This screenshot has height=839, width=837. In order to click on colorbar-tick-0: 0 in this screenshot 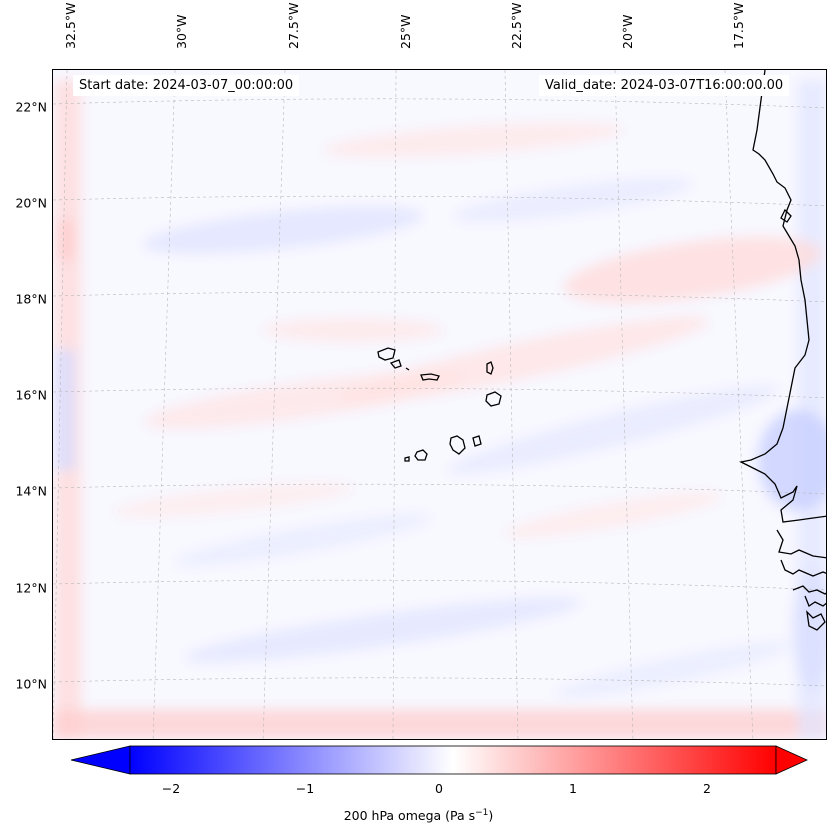, I will do `click(439, 788)`.